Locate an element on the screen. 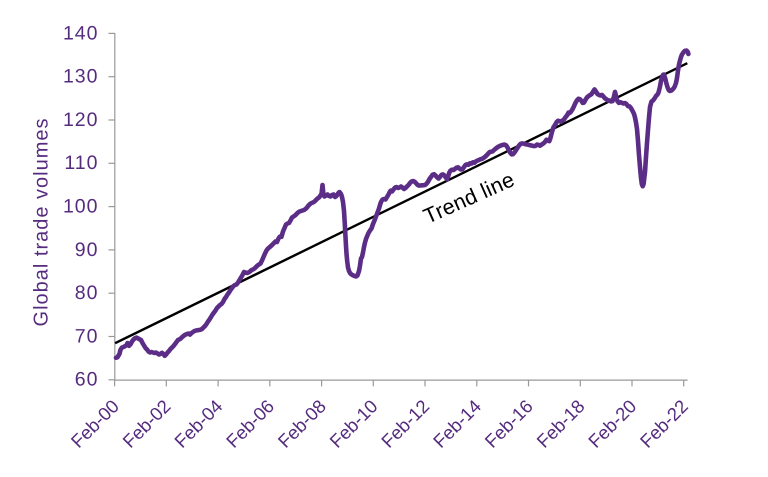 The width and height of the screenshot is (768, 477). svg-text: 80 is located at coordinates (87, 293).